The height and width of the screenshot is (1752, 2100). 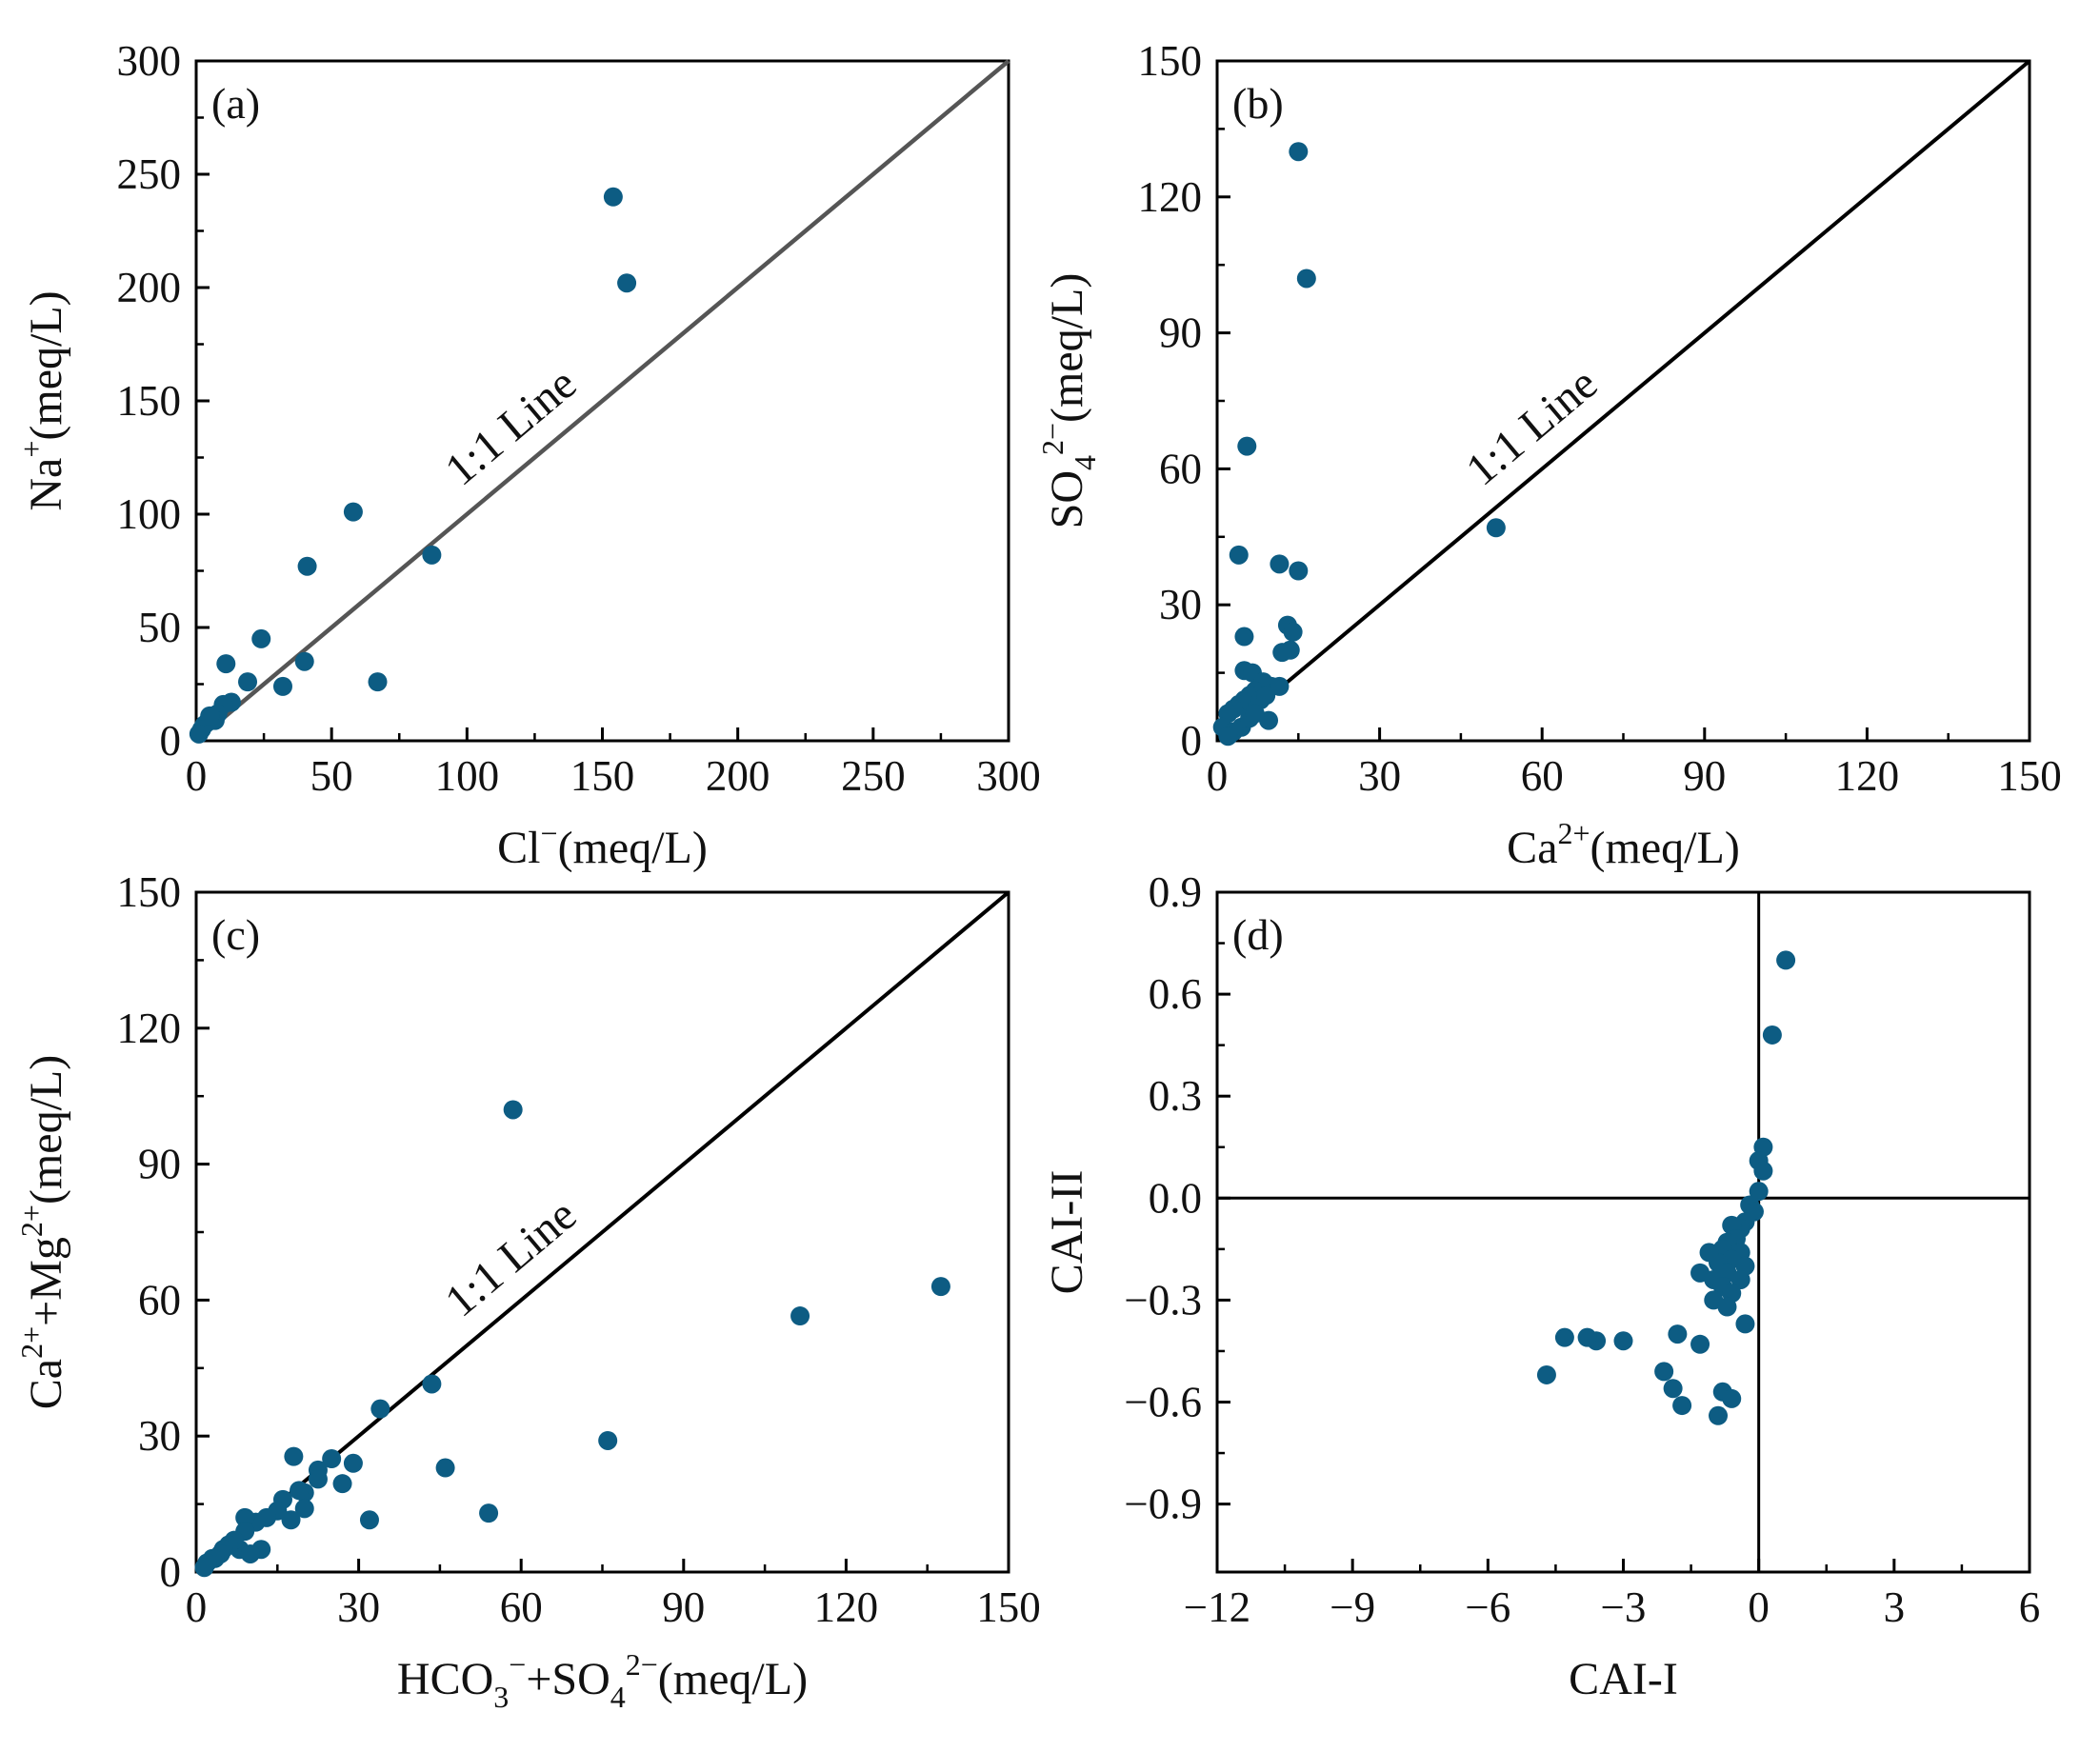 What do you see at coordinates (1067, 348) in the screenshot?
I see `panel-b-y-axis-title-unit: (meq/L)` at bounding box center [1067, 348].